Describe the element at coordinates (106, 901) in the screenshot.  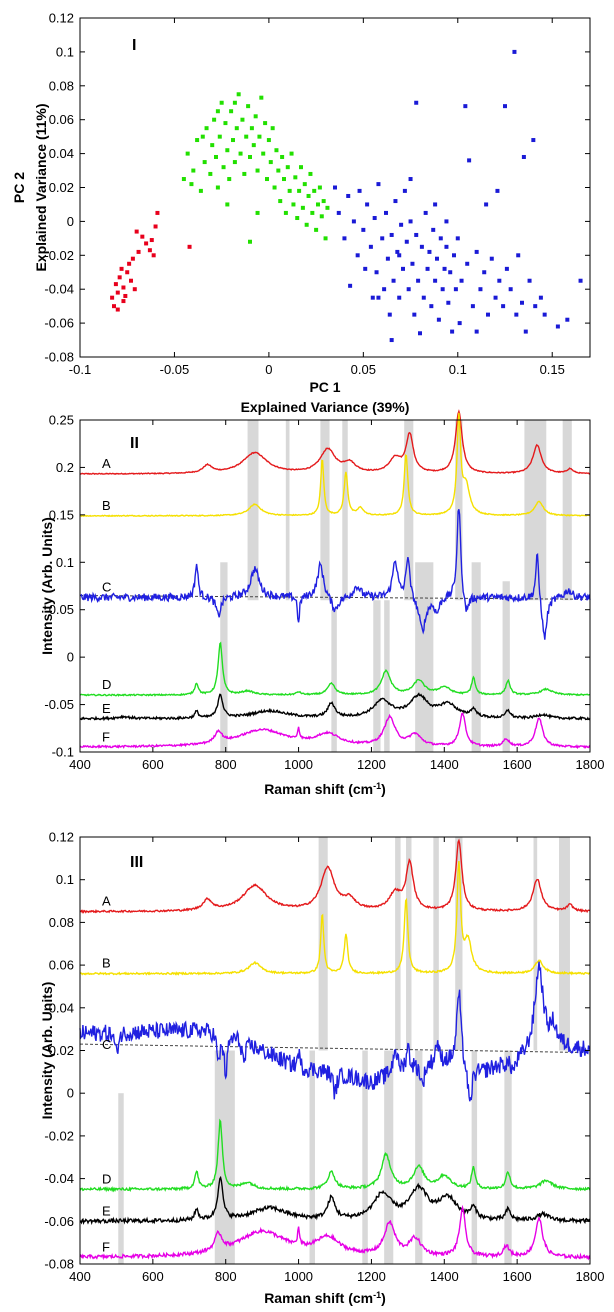
I see `series-label: A` at that location.